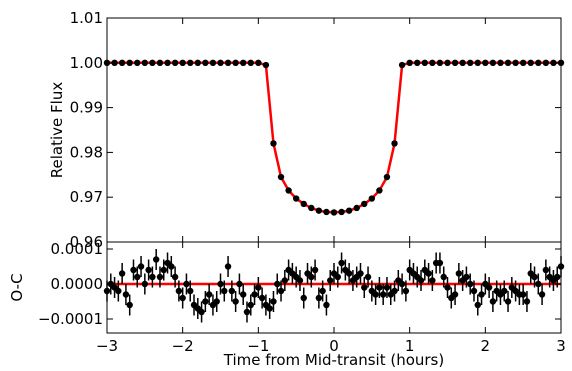  I want to click on y-tick-label: 0.99, so click(86, 108).